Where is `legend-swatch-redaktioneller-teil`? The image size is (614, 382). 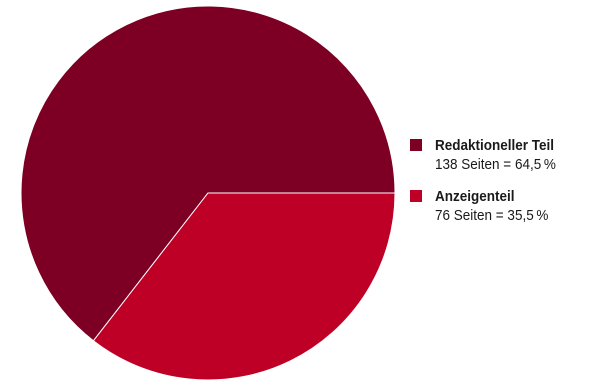 legend-swatch-redaktioneller-teil is located at coordinates (416, 145).